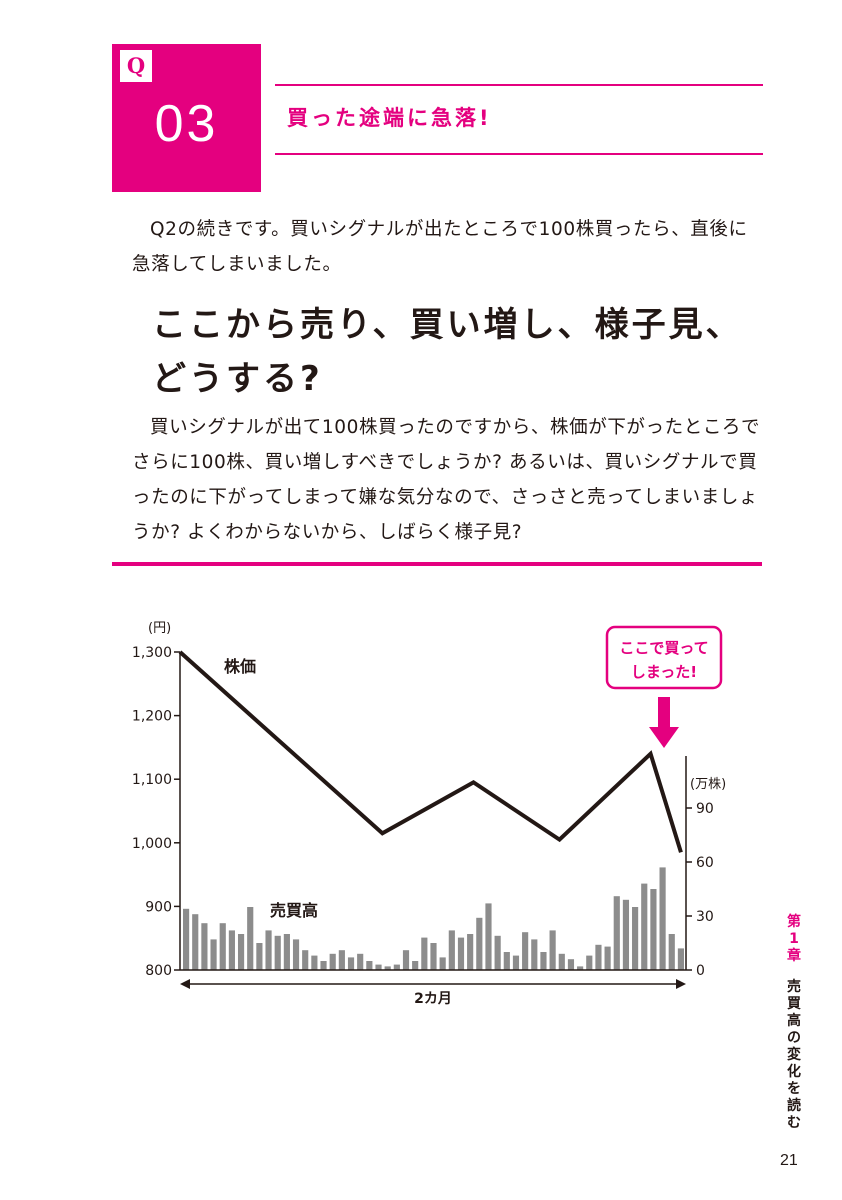 The height and width of the screenshot is (1200, 842). Describe the element at coordinates (700, 971) in the screenshot. I see `right-tick-label: 0` at that location.